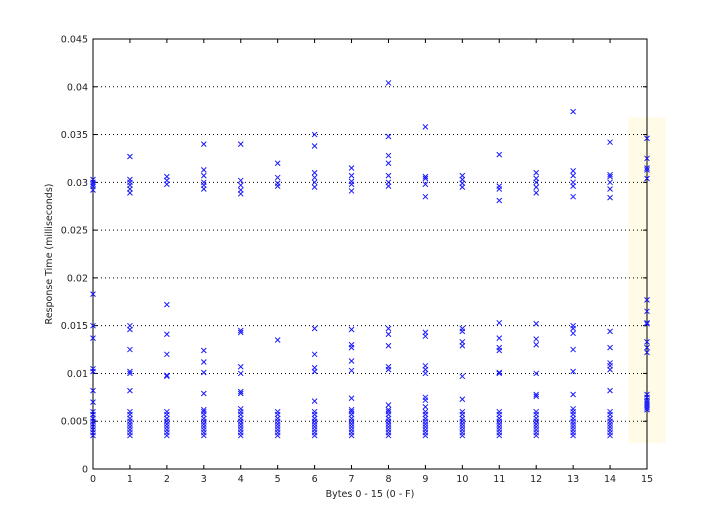 The height and width of the screenshot is (528, 714). What do you see at coordinates (241, 479) in the screenshot?
I see `x-tick-label: 4` at bounding box center [241, 479].